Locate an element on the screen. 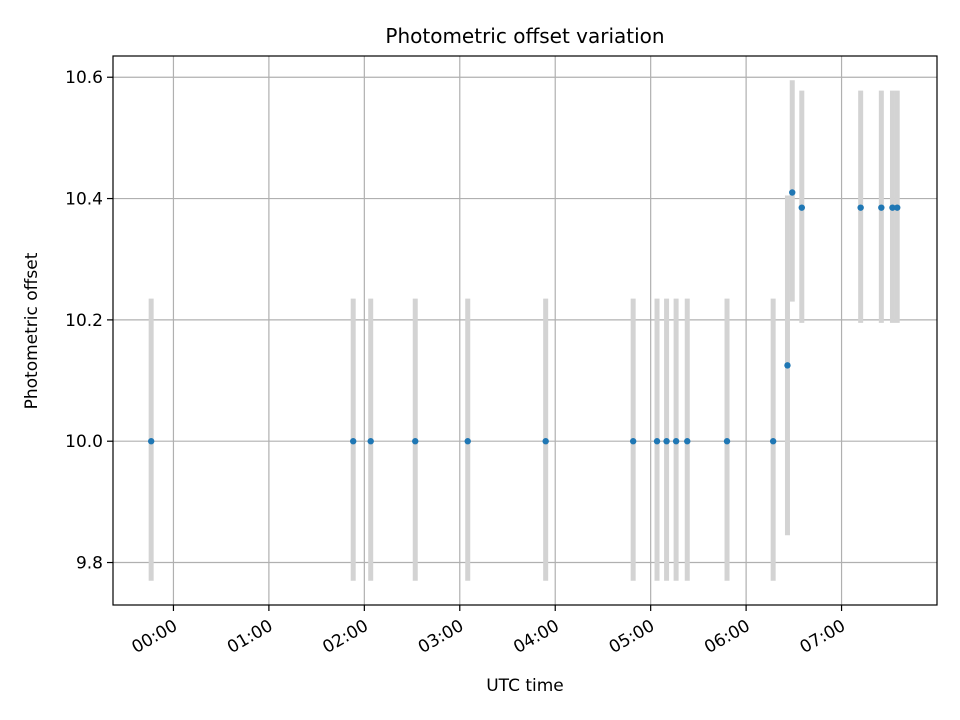 The width and height of the screenshot is (960, 720). x-tick-label: 03:00 is located at coordinates (441, 637).